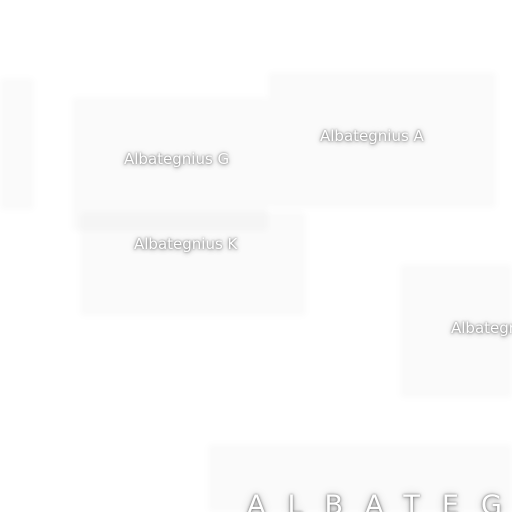 The width and height of the screenshot is (512, 512). I want to click on crater-label-albategnius: Albategnius, so click(481, 328).